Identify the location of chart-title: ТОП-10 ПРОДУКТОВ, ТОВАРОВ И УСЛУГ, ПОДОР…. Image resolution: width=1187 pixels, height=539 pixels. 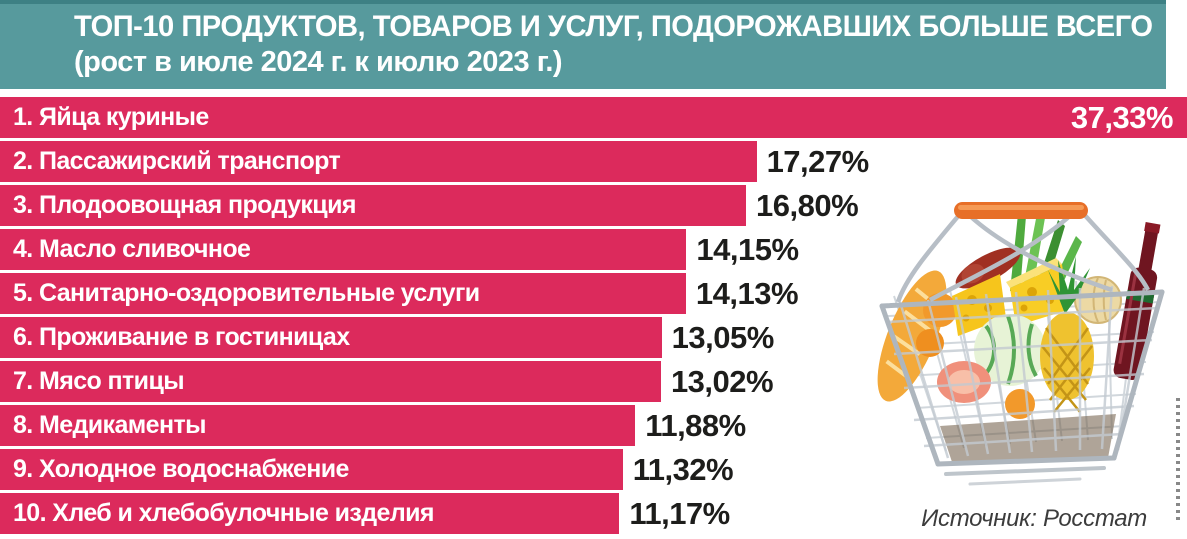
(613, 26).